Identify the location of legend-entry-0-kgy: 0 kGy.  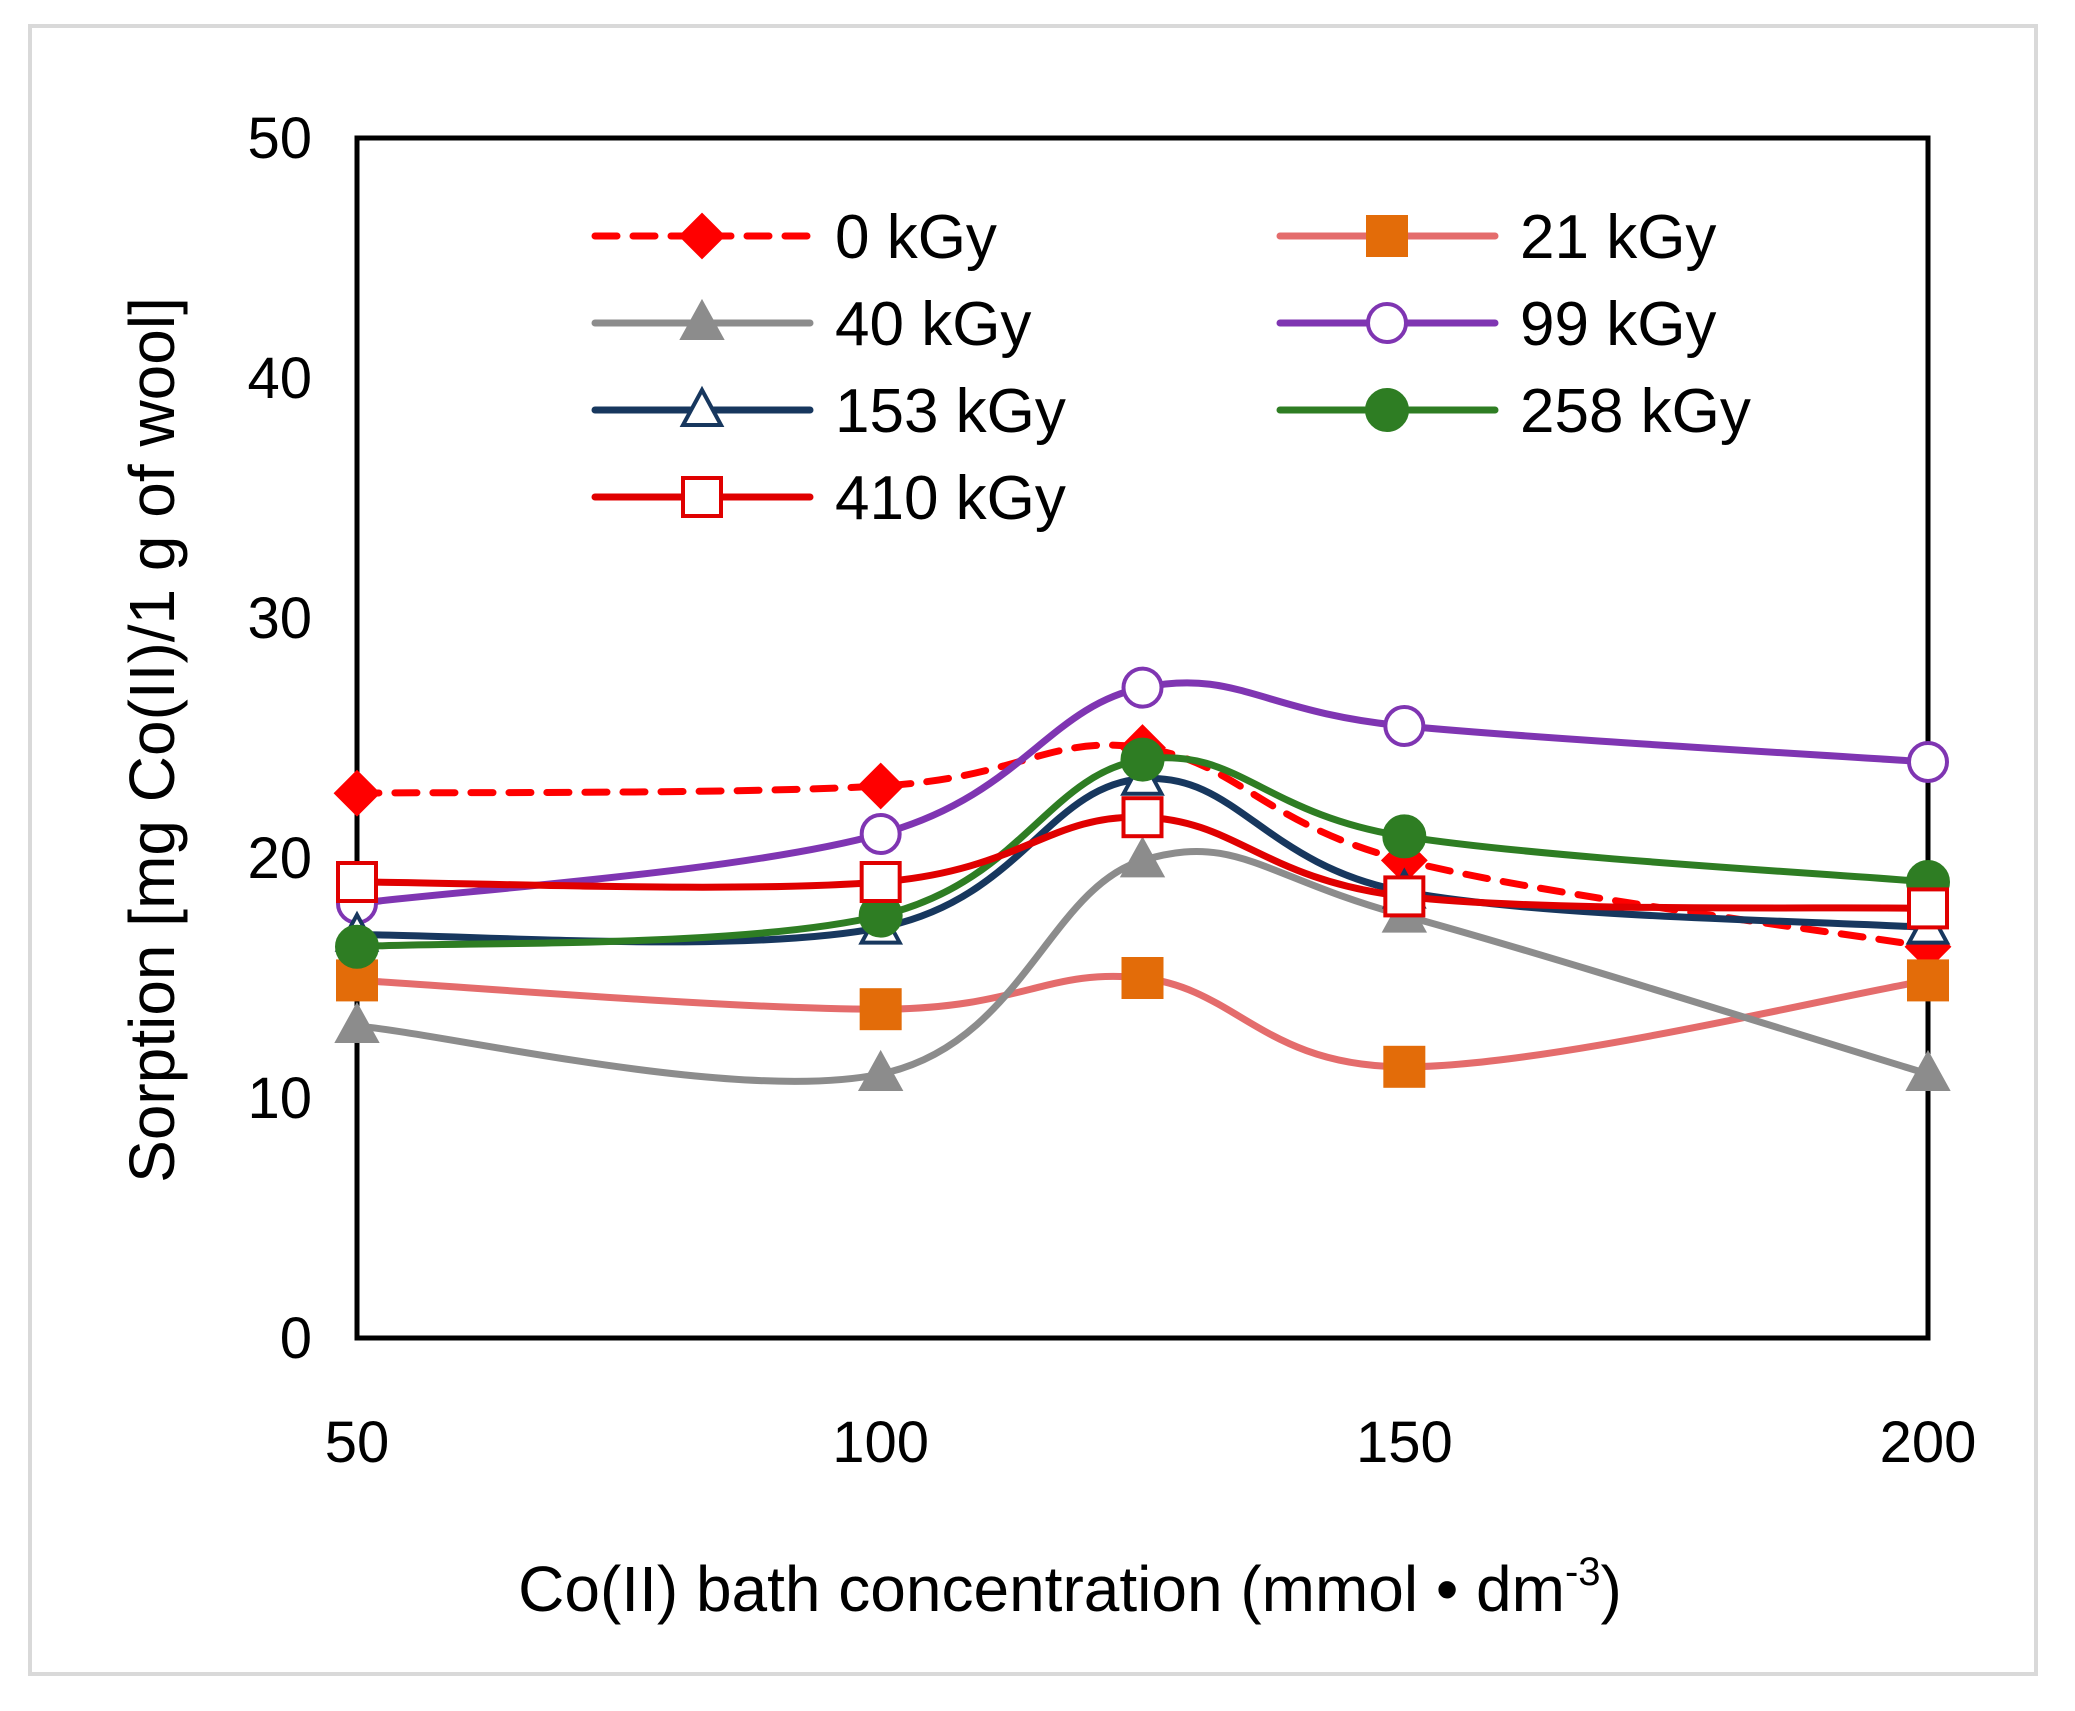
(794, 237).